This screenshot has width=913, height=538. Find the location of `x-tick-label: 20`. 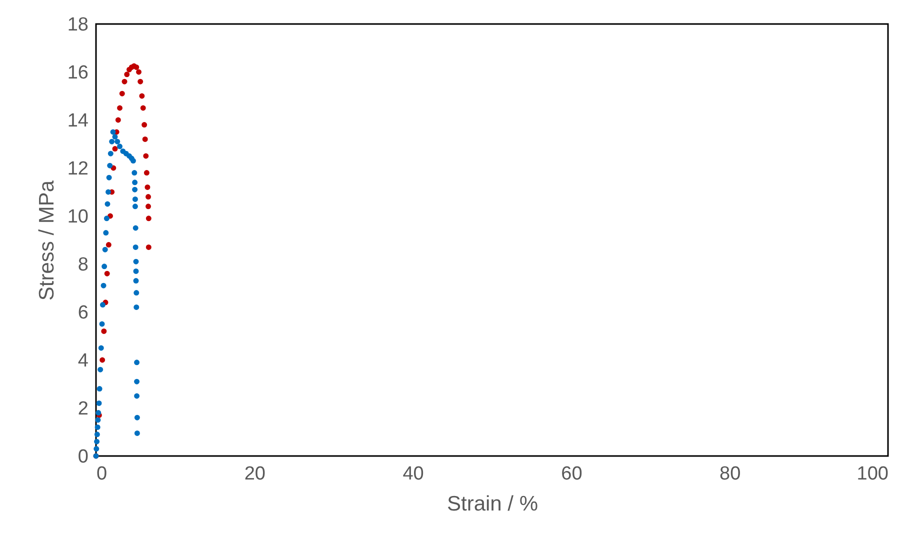

x-tick-label: 20 is located at coordinates (255, 474).